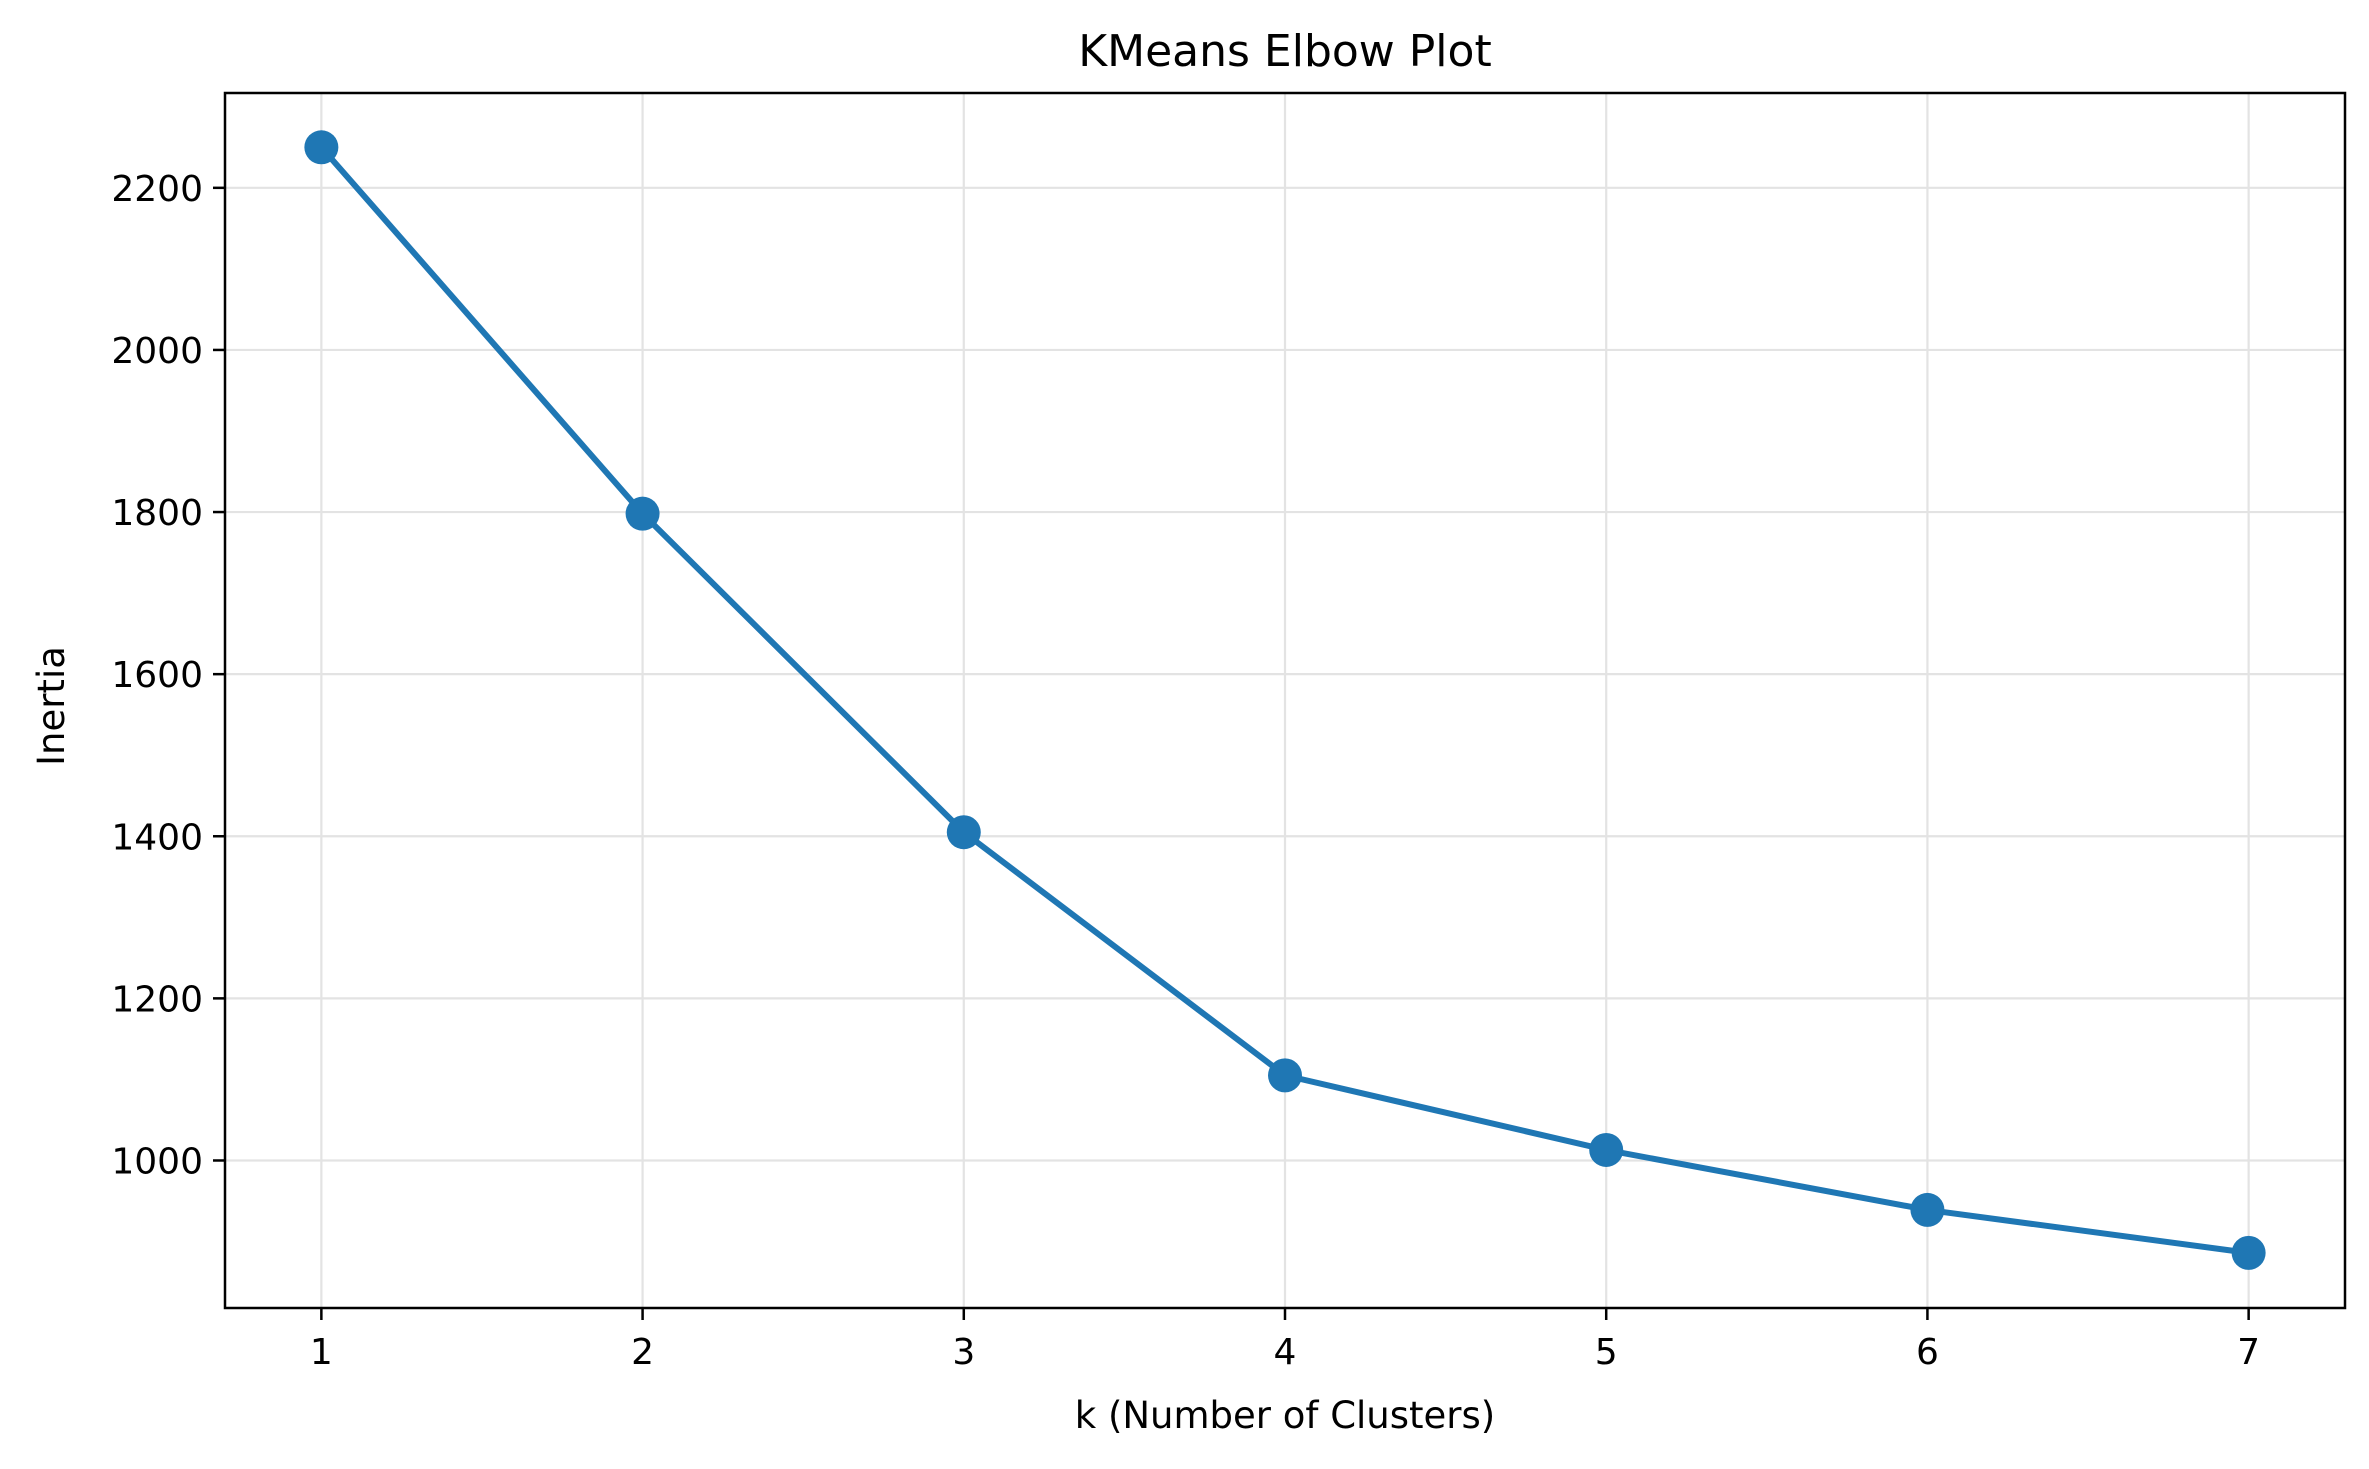  What do you see at coordinates (157, 999) in the screenshot?
I see `y-tick-label-1200: 1200` at bounding box center [157, 999].